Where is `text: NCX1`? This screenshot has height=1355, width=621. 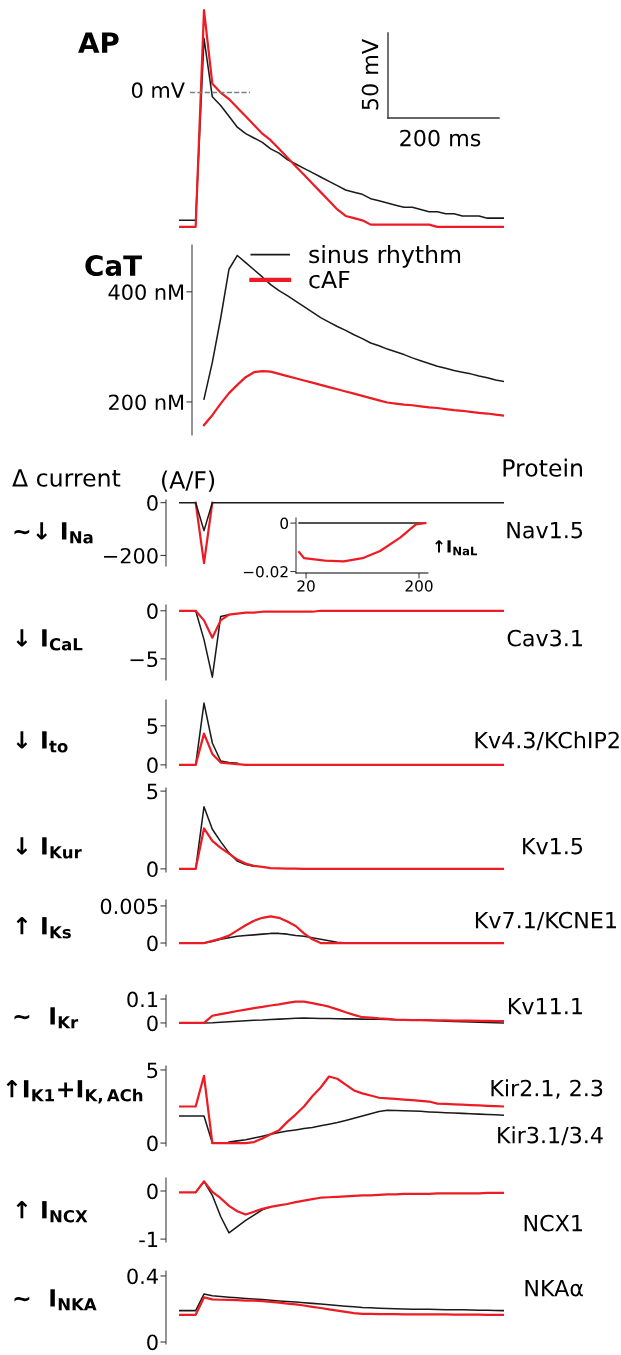 text: NCX1 is located at coordinates (553, 1223).